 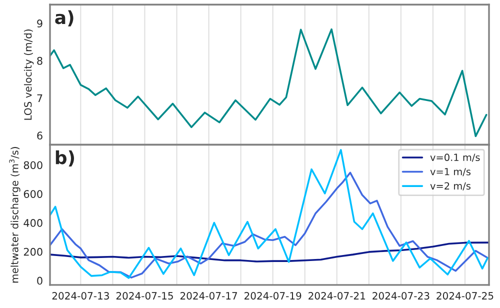 What do you see at coordinates (33, 223) in the screenshot?
I see `y-tick-label: 400` at bounding box center [33, 223].